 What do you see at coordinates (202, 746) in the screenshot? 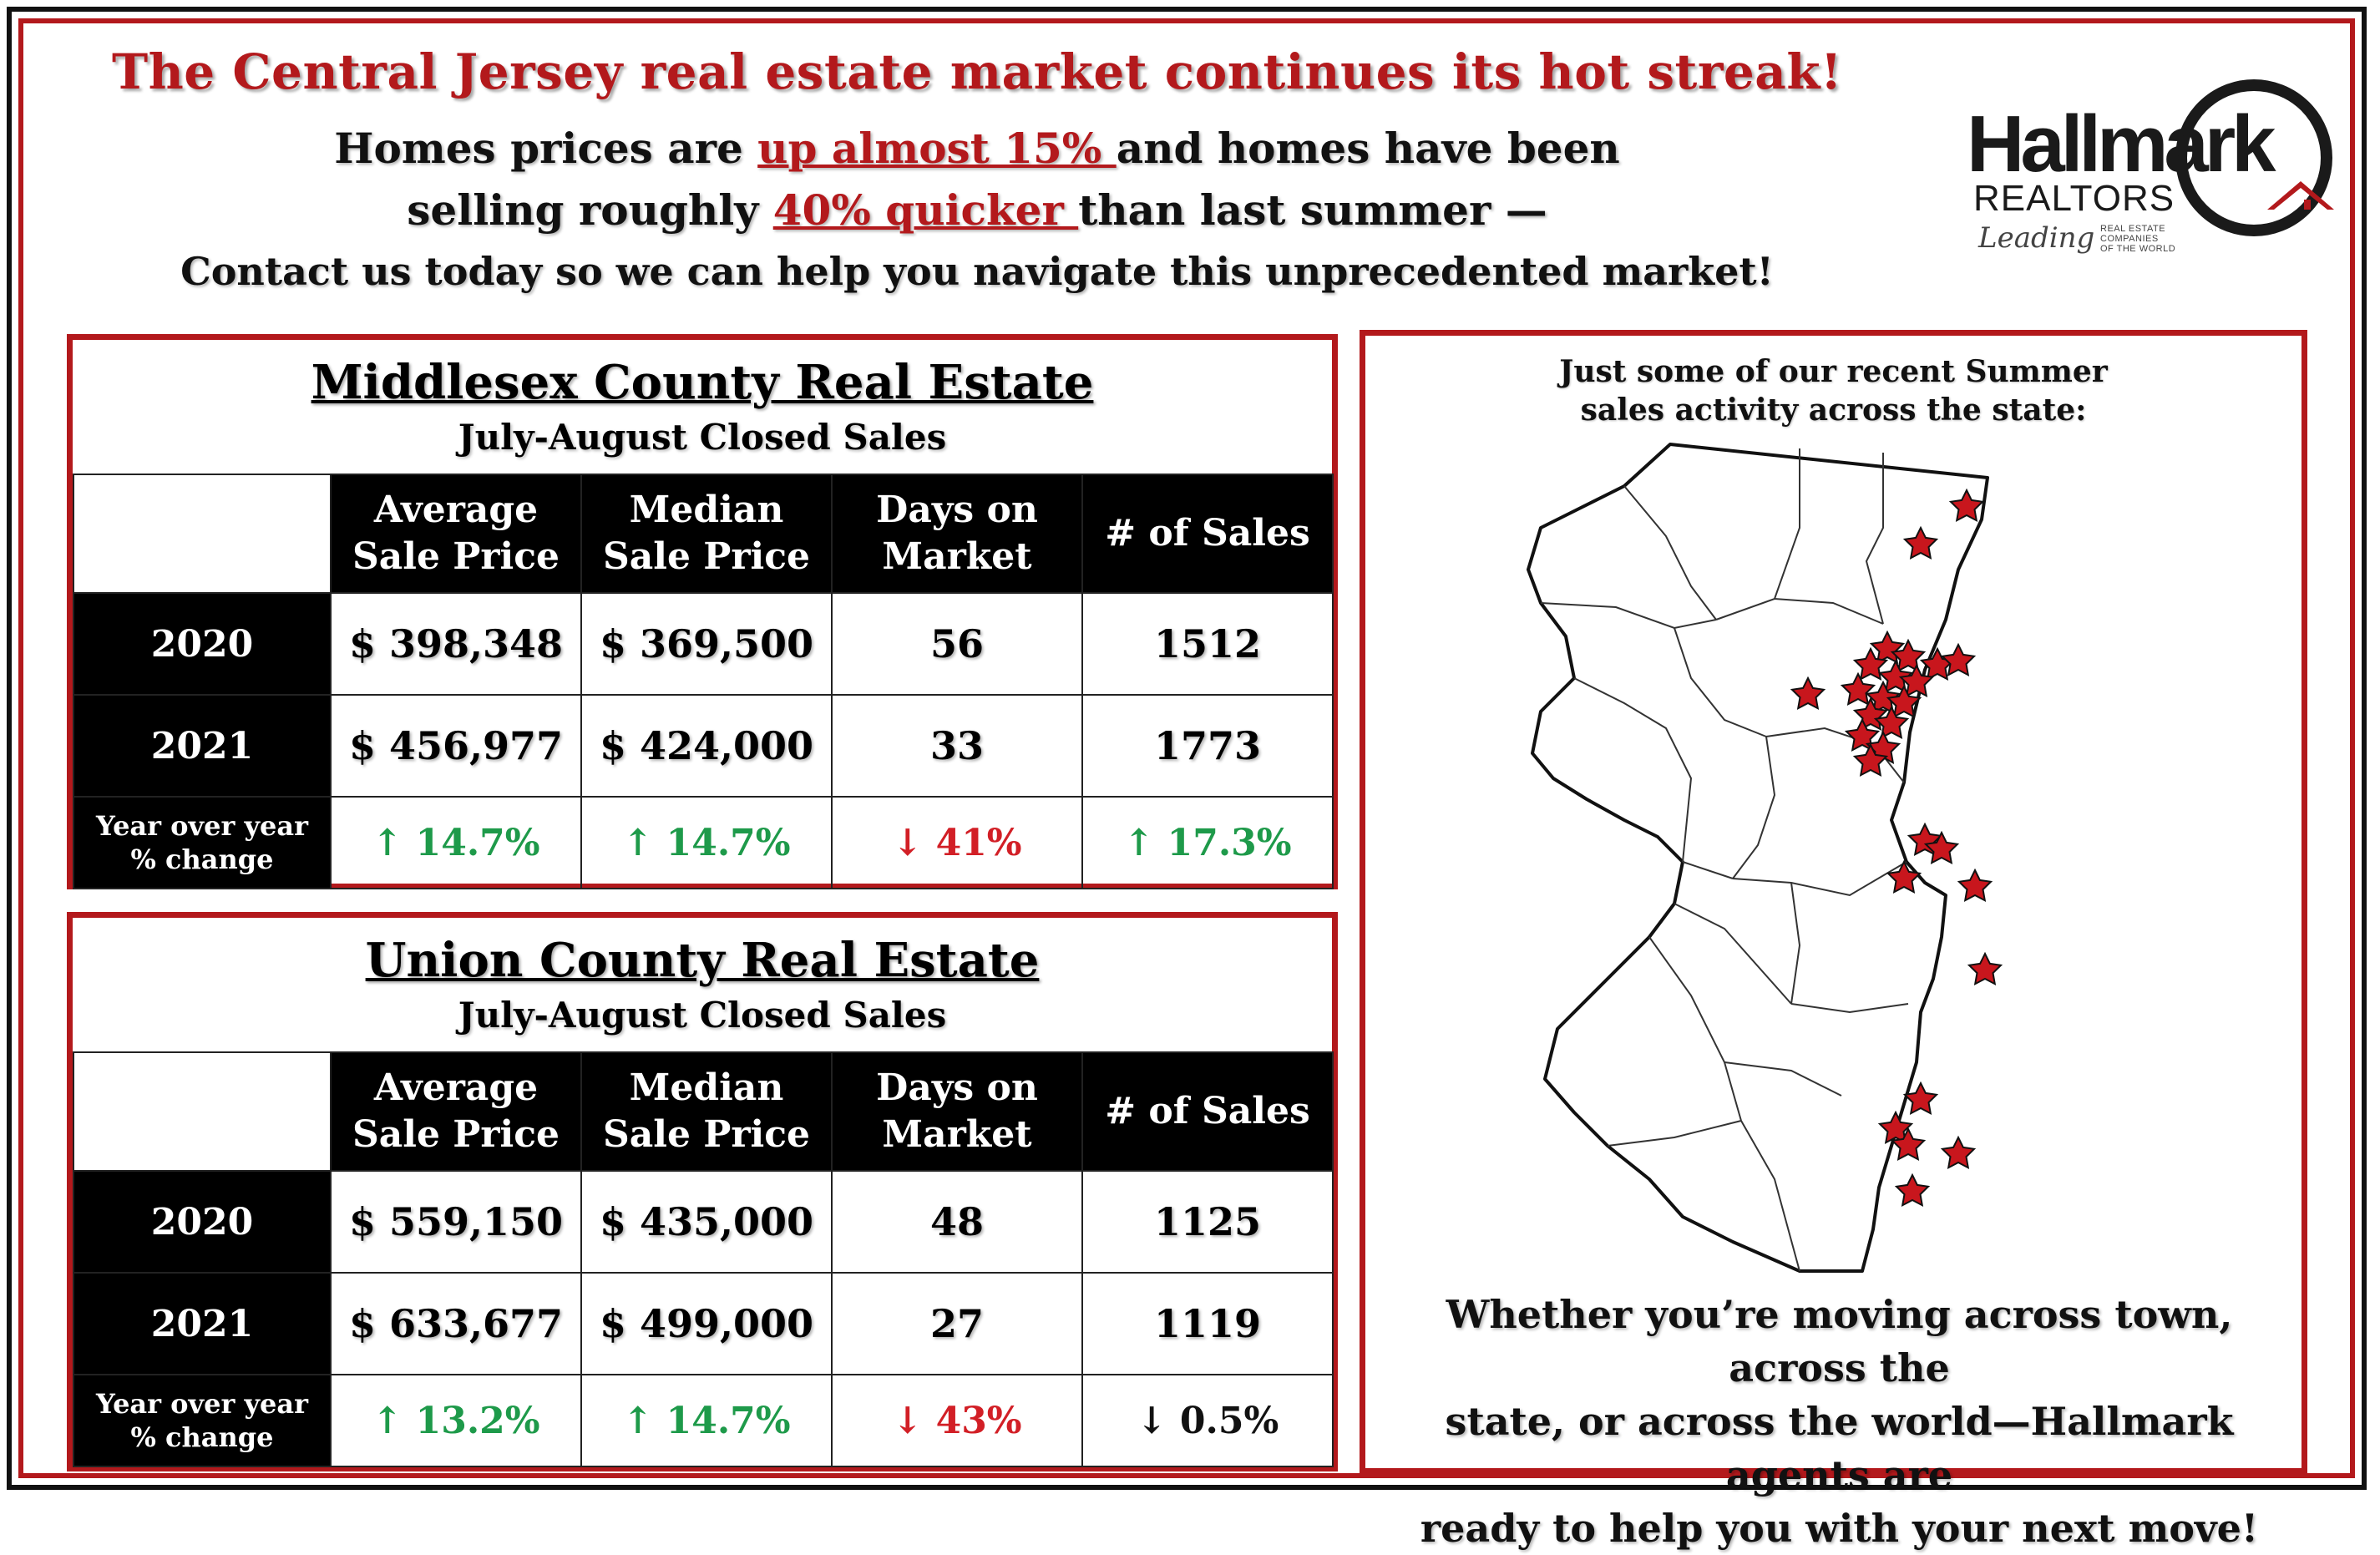
I see `row-label-2021: 2021` at bounding box center [202, 746].